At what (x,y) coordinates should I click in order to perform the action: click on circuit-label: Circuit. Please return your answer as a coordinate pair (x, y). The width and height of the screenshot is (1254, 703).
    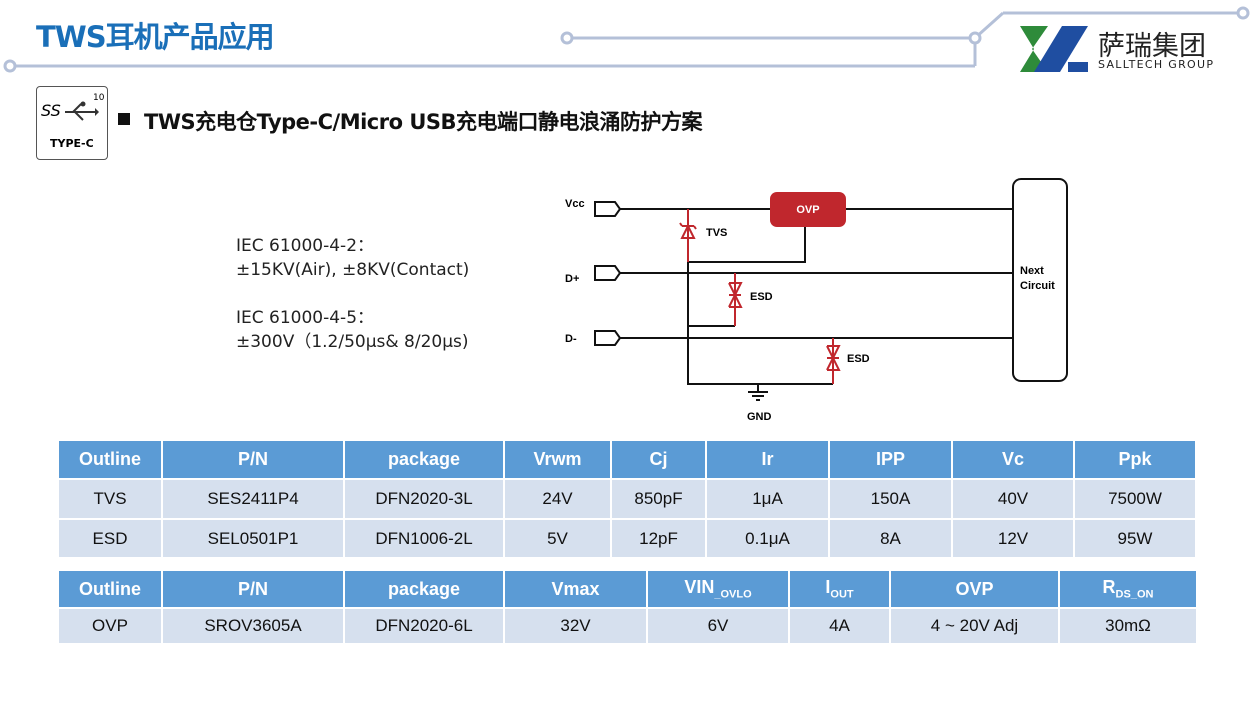
    Looking at the image, I should click on (1037, 286).